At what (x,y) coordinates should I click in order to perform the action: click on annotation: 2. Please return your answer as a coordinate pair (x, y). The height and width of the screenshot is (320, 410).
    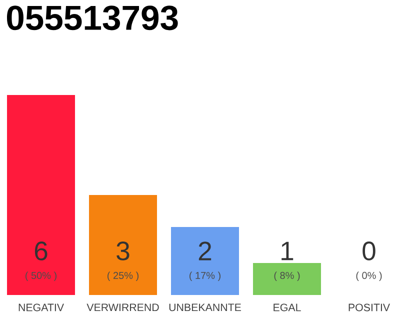
    Looking at the image, I should click on (205, 251).